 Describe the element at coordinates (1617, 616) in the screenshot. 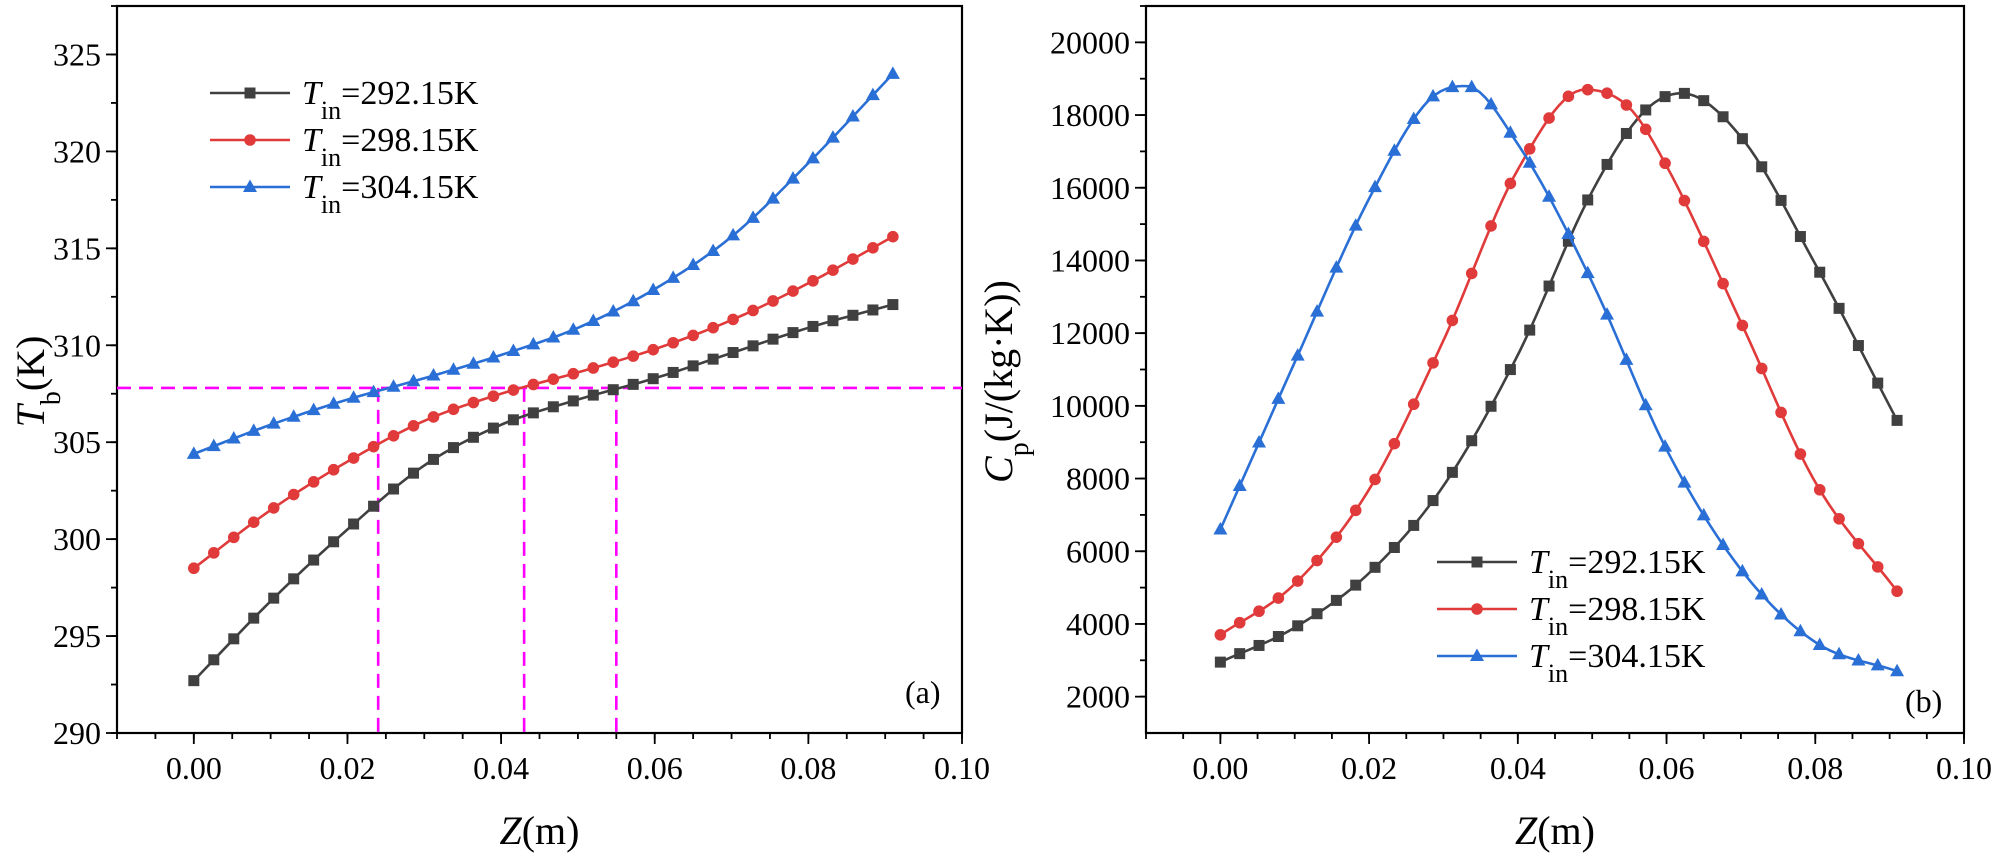

I see `legend-label: Tin=298.15K` at that location.